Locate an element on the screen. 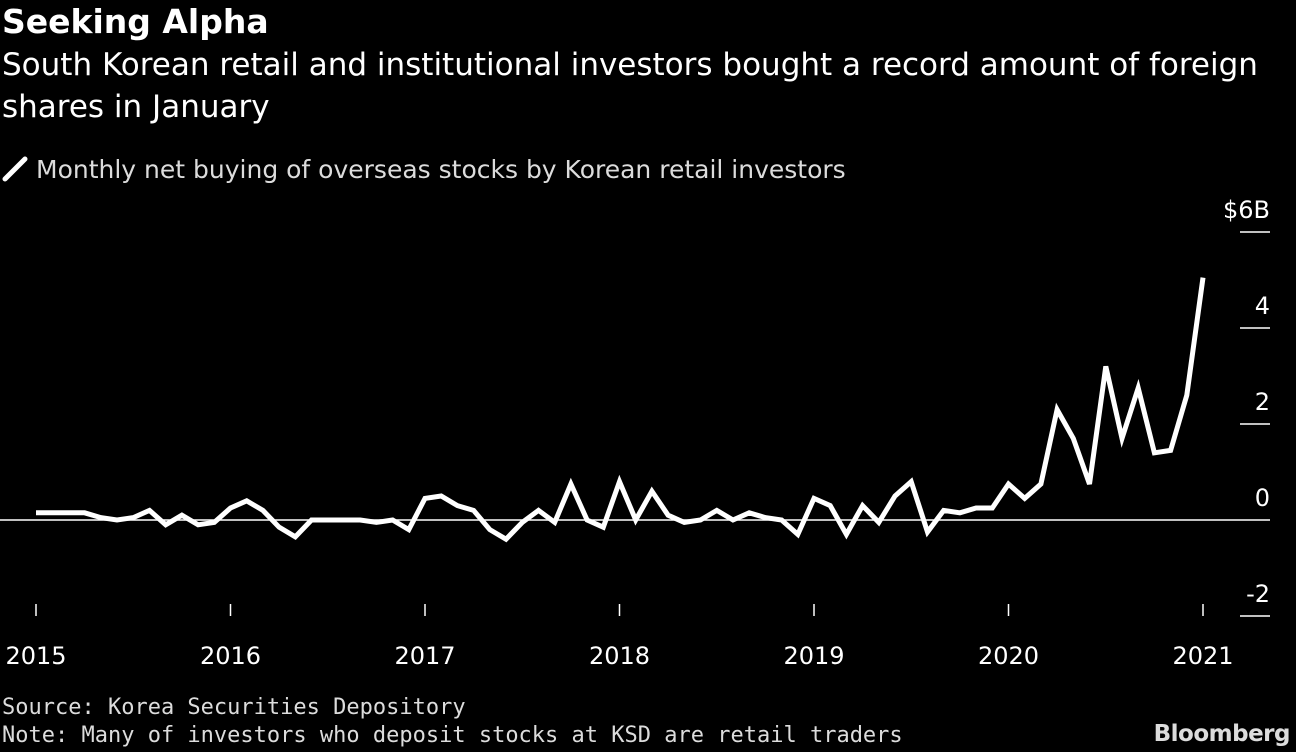 The height and width of the screenshot is (752, 1296). y-tick-label: 2 is located at coordinates (1262, 402).